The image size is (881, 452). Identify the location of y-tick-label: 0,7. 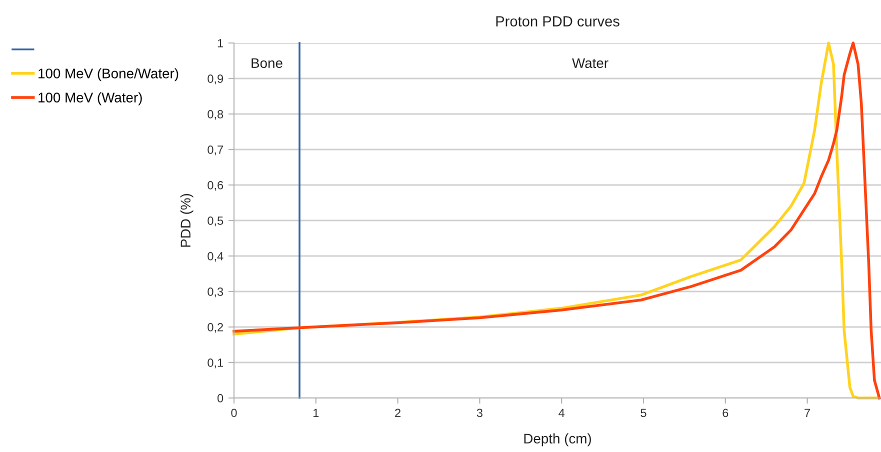
(215, 151).